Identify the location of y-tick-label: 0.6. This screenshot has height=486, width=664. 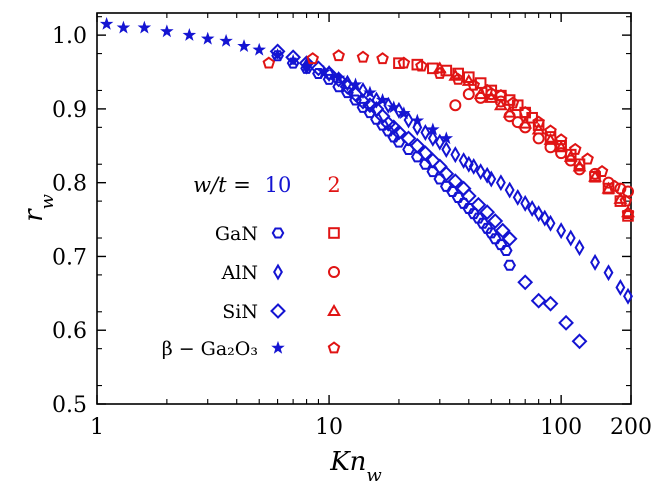
(69, 331).